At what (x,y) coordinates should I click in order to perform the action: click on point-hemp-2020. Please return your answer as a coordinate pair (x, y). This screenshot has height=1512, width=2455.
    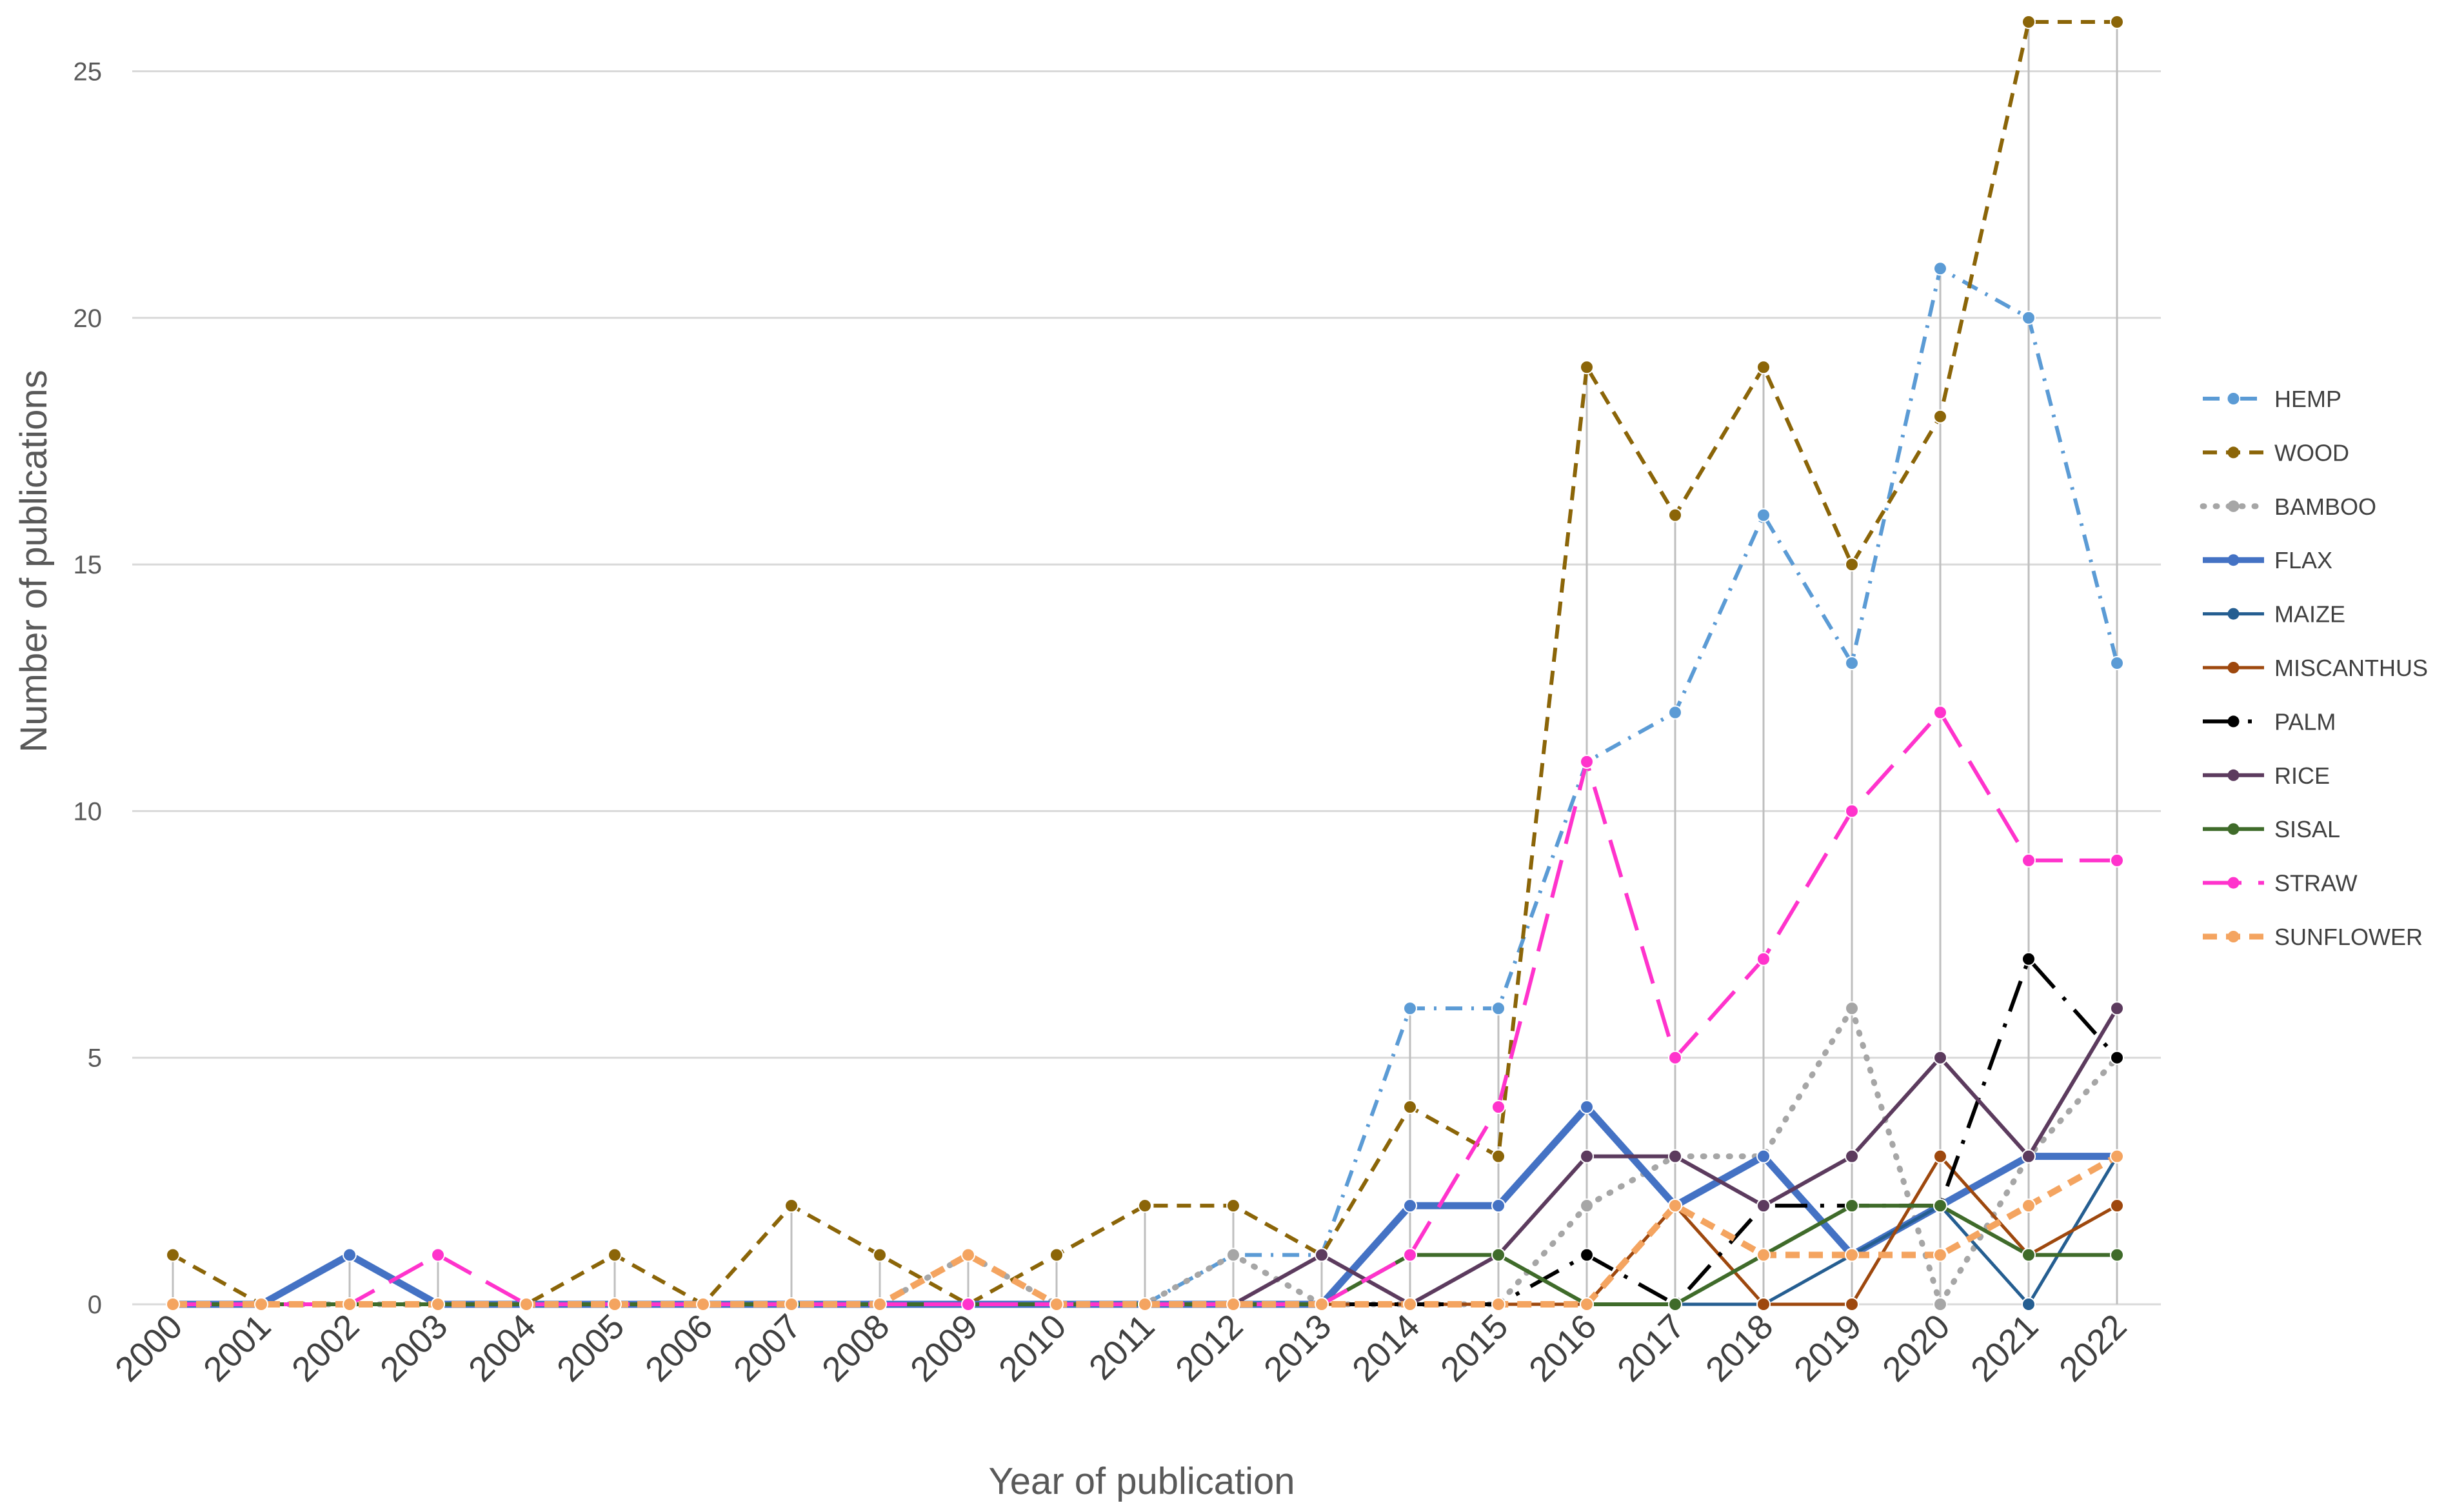
    Looking at the image, I should click on (1940, 268).